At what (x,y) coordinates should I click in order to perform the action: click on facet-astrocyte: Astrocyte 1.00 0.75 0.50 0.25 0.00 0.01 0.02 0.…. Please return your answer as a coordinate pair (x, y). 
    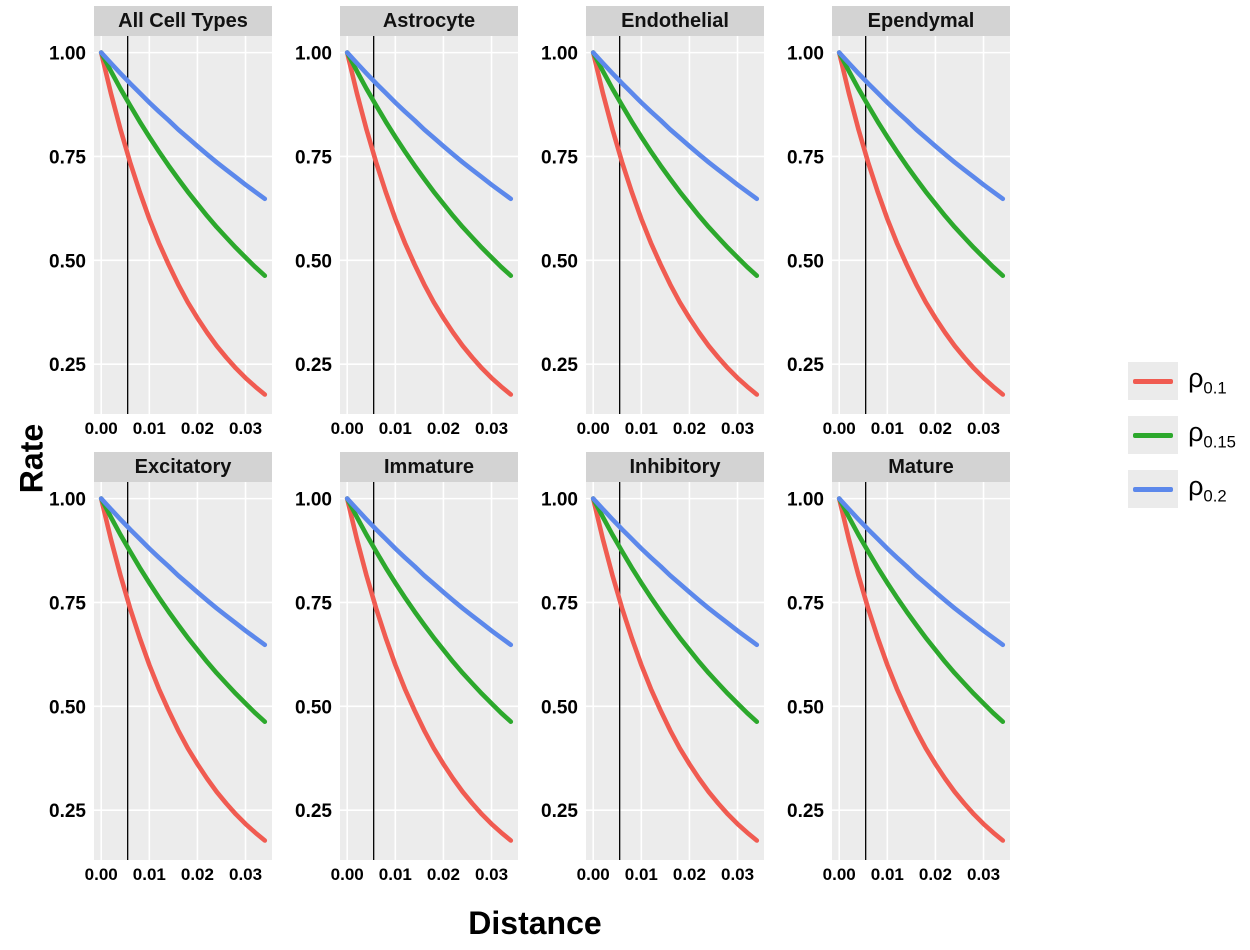
    Looking at the image, I should click on (400, 223).